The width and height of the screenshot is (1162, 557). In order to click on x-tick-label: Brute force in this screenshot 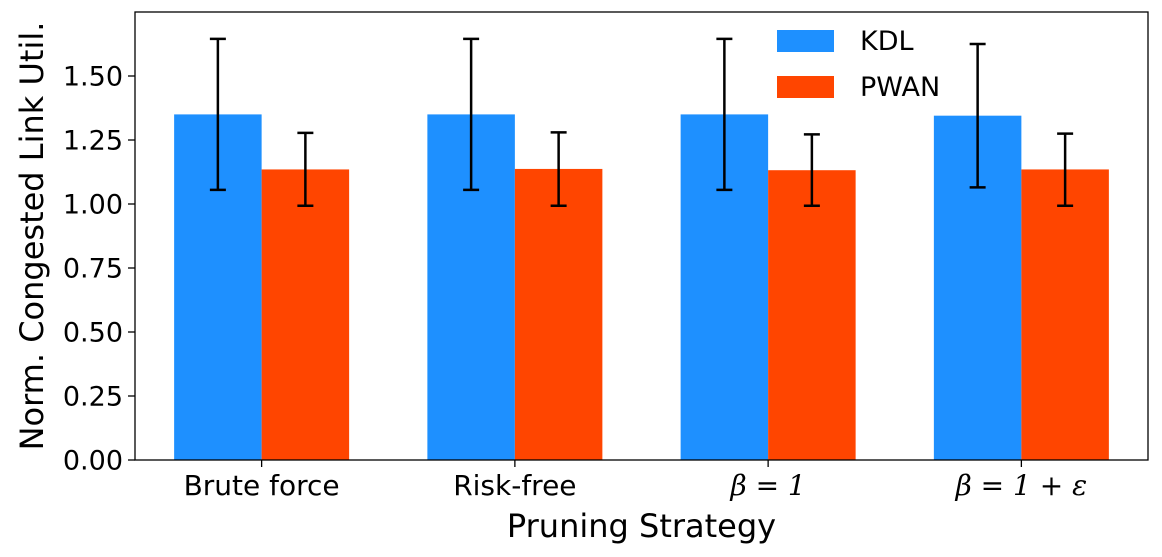, I will do `click(262, 485)`.